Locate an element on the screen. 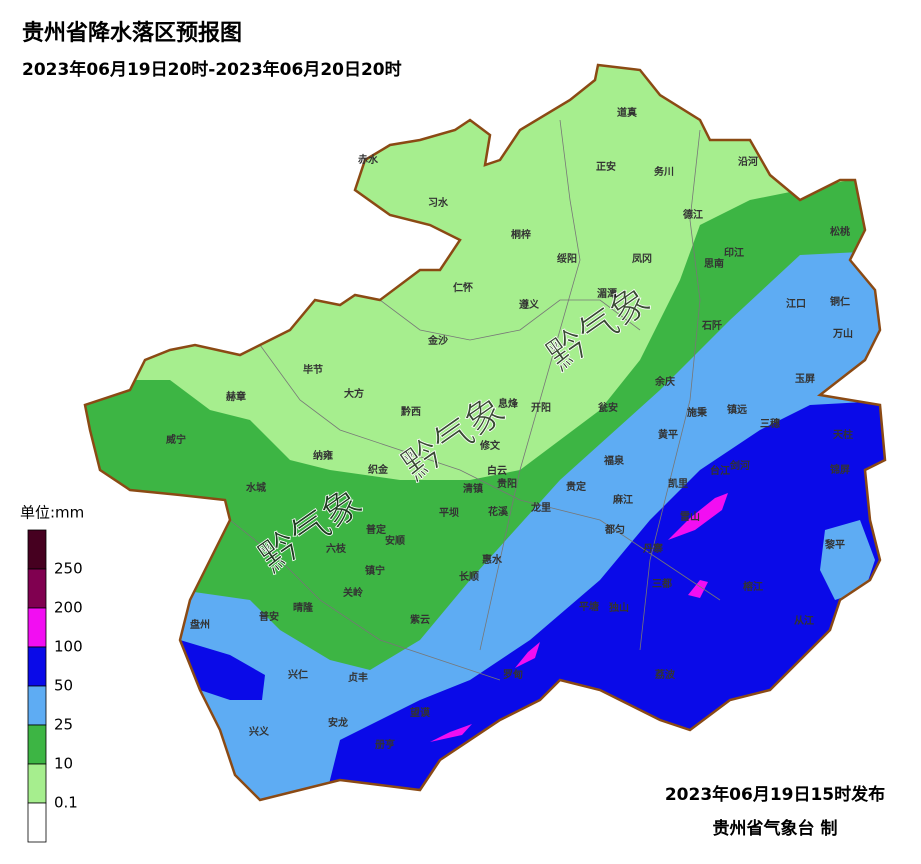  county-label: 息烽 is located at coordinates (508, 403).